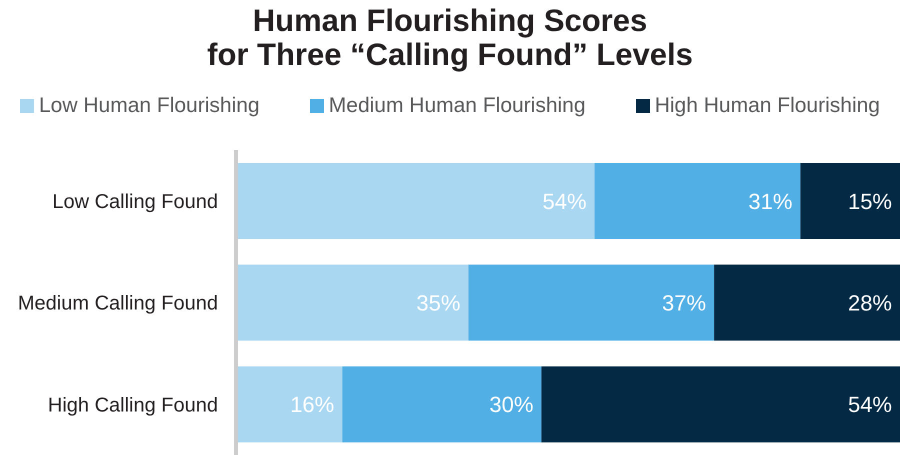 This screenshot has width=900, height=455. Describe the element at coordinates (770, 201) in the screenshot. I see `data-label: 31%` at that location.